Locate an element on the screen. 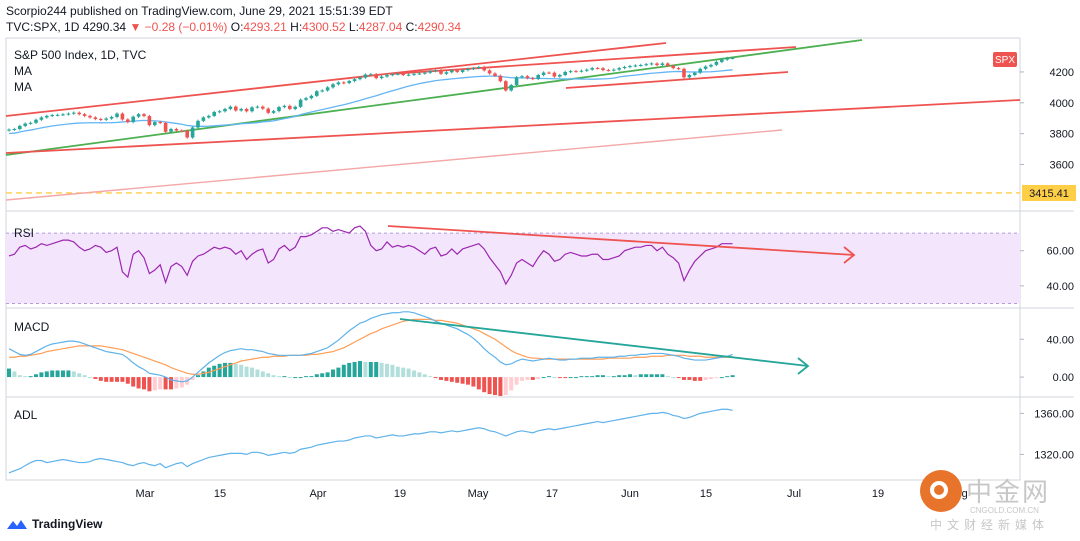 This screenshot has width=1080, height=541. rsi-band is located at coordinates (513, 268).